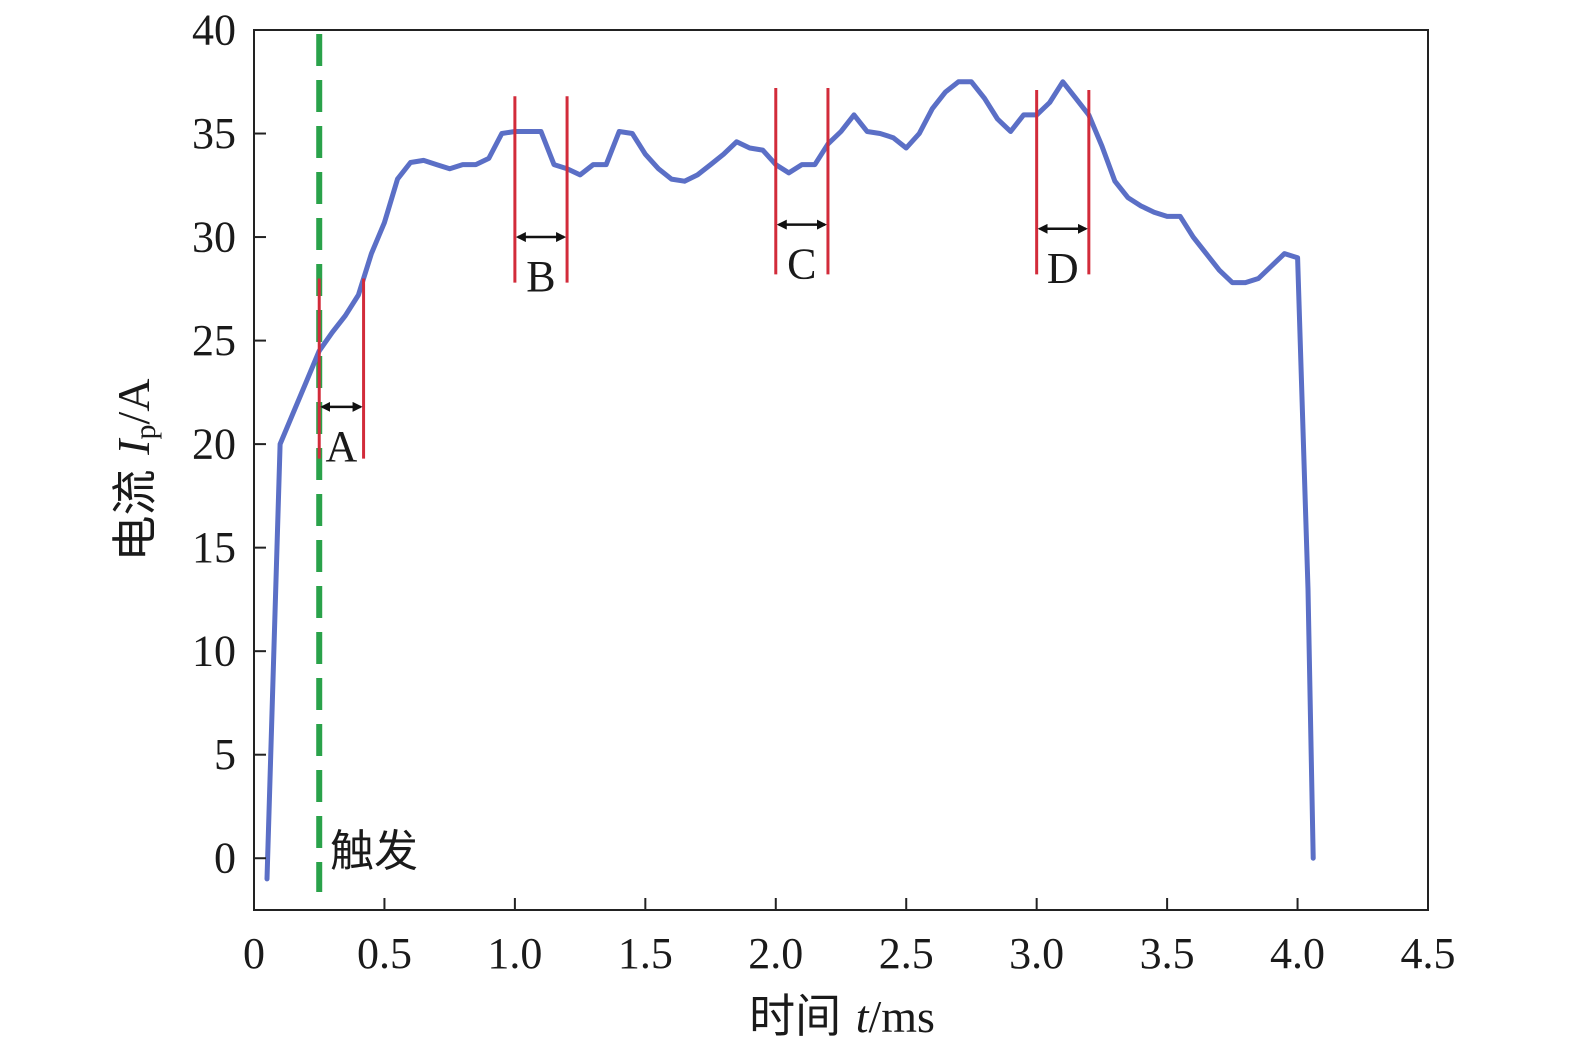 This screenshot has height=1056, width=1575. Describe the element at coordinates (133, 446) in the screenshot. I see `y-axis-title-var: I` at that location.